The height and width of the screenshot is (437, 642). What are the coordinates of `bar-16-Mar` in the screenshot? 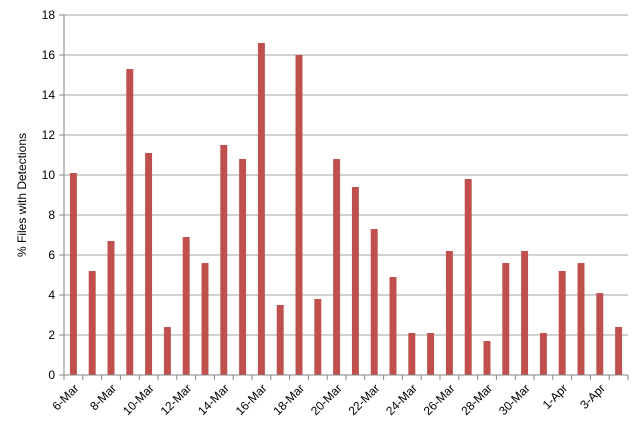 It's located at (261, 209).